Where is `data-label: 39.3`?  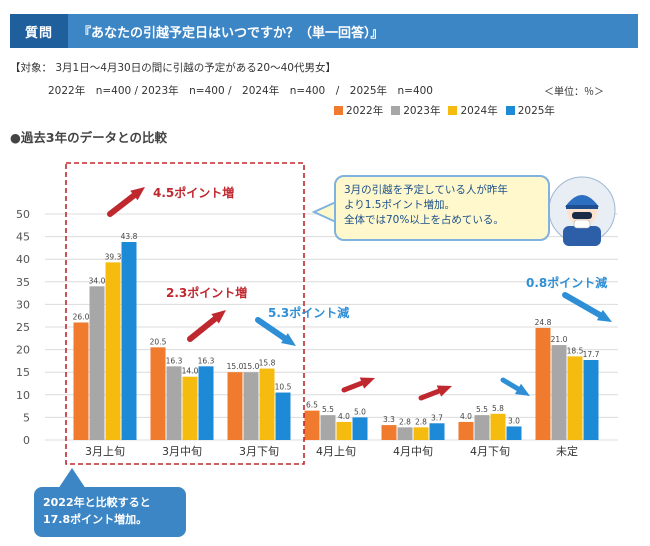
data-label: 39.3 is located at coordinates (113, 256).